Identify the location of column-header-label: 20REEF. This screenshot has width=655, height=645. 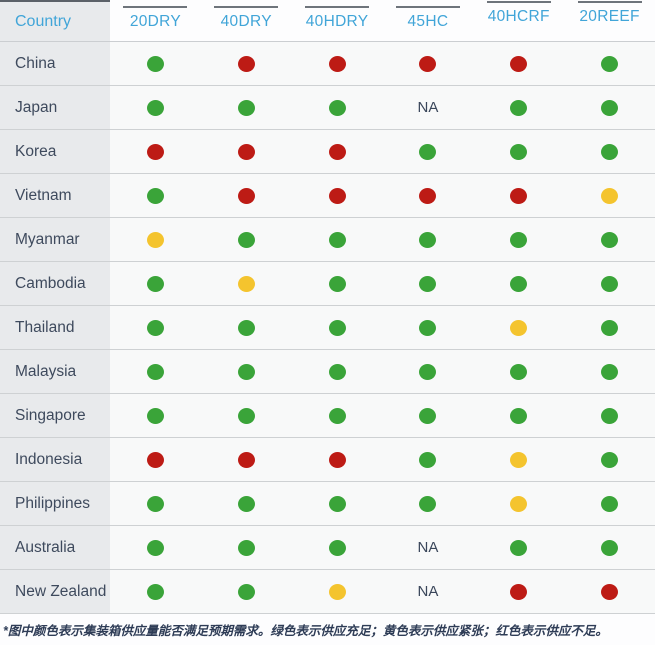
(609, 16).